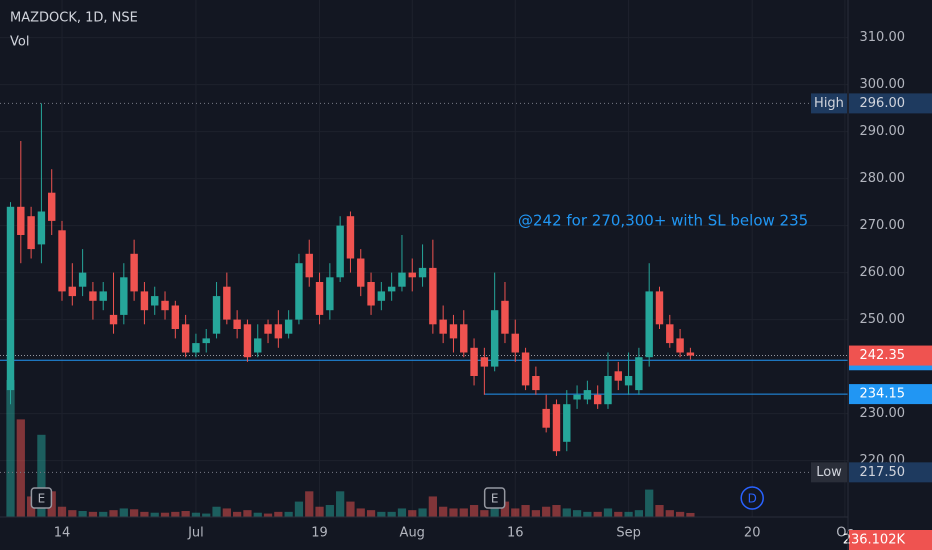  I want to click on y-tick-label: 290.00, so click(883, 131).